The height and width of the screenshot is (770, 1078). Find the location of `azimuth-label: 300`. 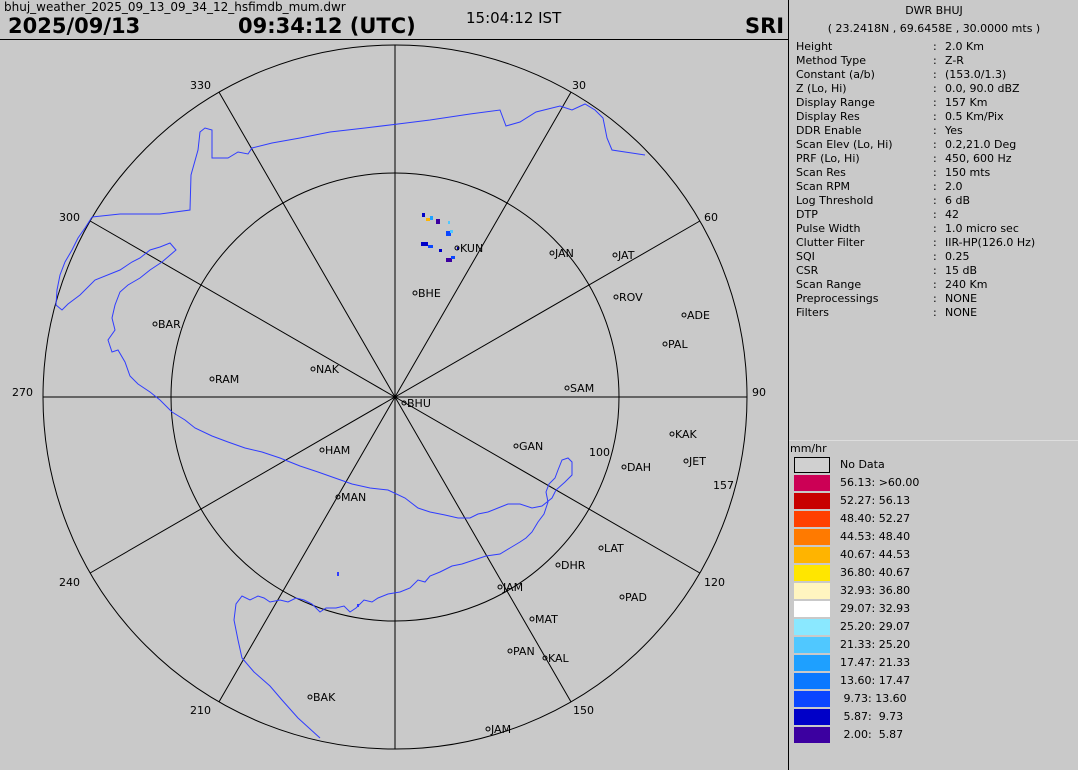

azimuth-label: 300 is located at coordinates (69, 217).